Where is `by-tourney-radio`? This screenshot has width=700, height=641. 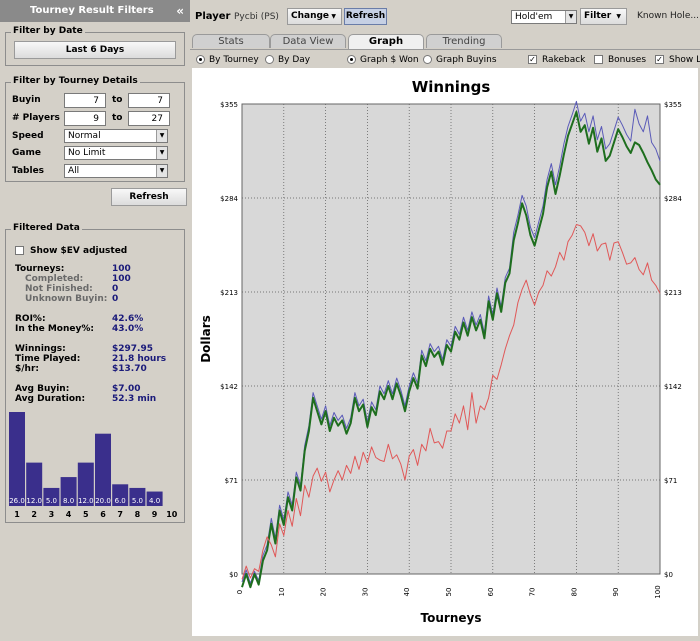
by-tourney-radio is located at coordinates (200, 59).